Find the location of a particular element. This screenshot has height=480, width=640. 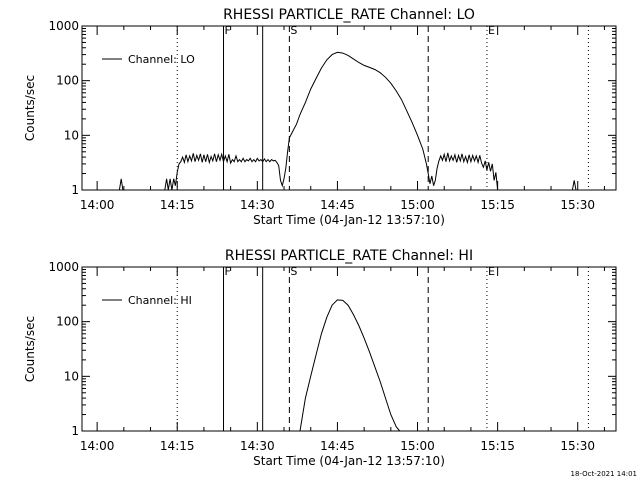

chart-title: RHESSI PARTICLE_RATE Channel: LO is located at coordinates (349, 15).